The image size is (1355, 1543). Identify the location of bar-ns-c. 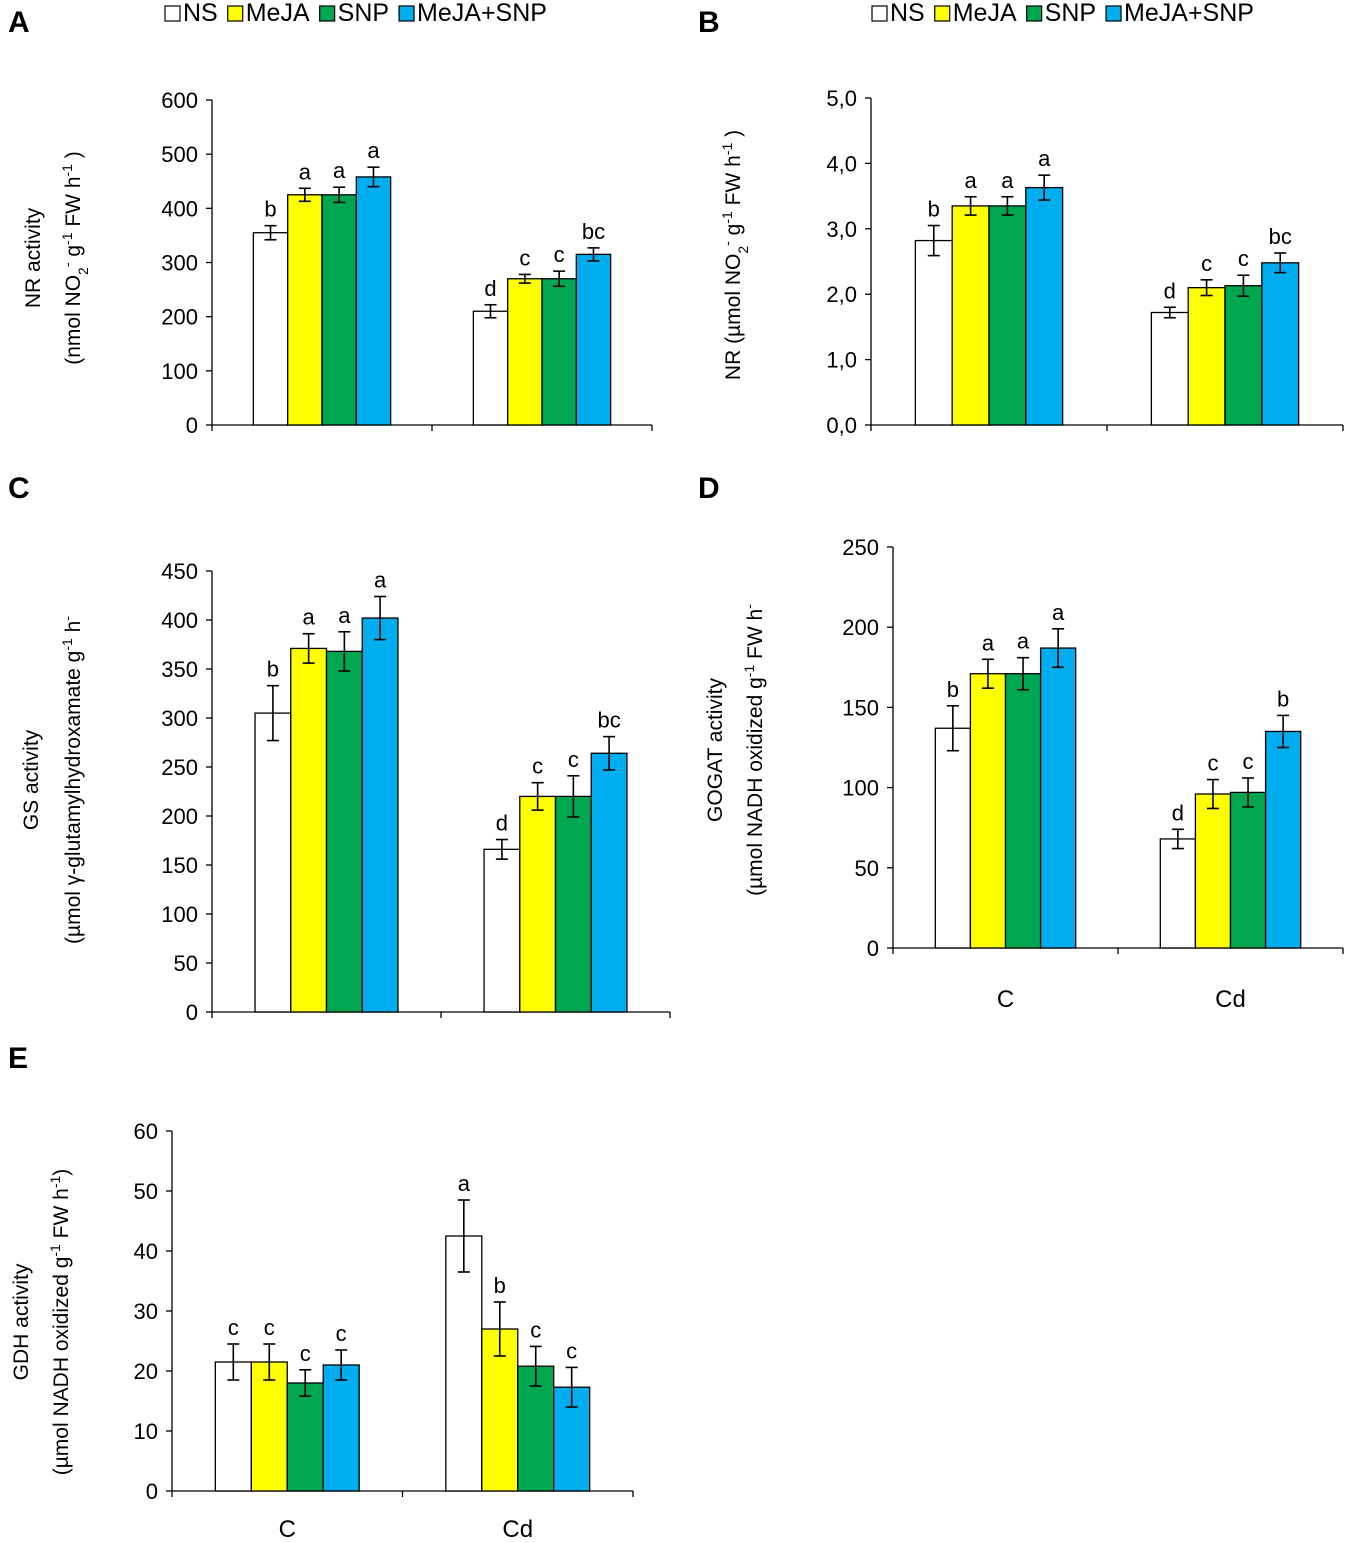
(933, 332).